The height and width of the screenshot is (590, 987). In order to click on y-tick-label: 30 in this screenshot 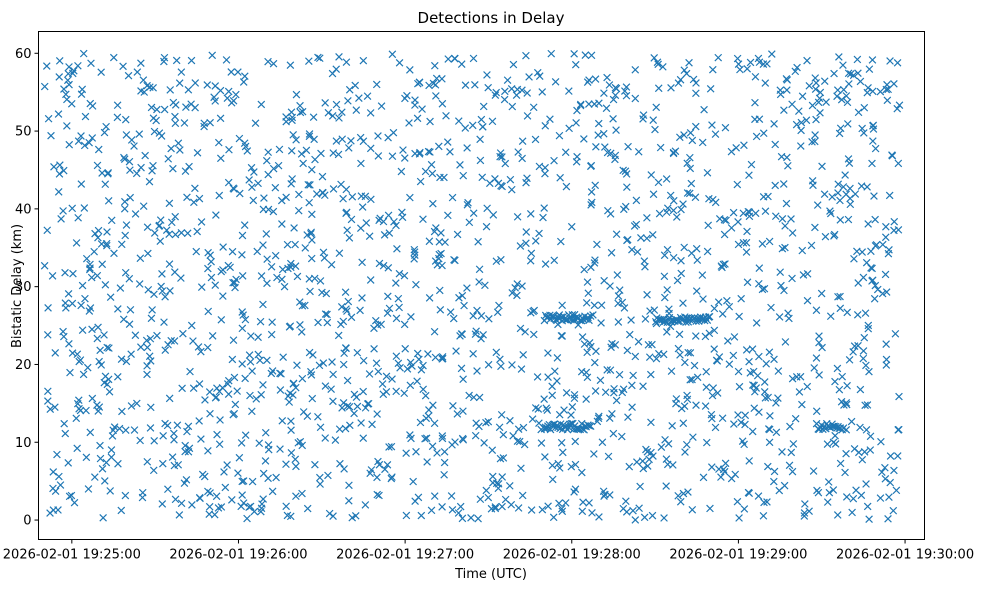, I will do `click(23, 287)`.